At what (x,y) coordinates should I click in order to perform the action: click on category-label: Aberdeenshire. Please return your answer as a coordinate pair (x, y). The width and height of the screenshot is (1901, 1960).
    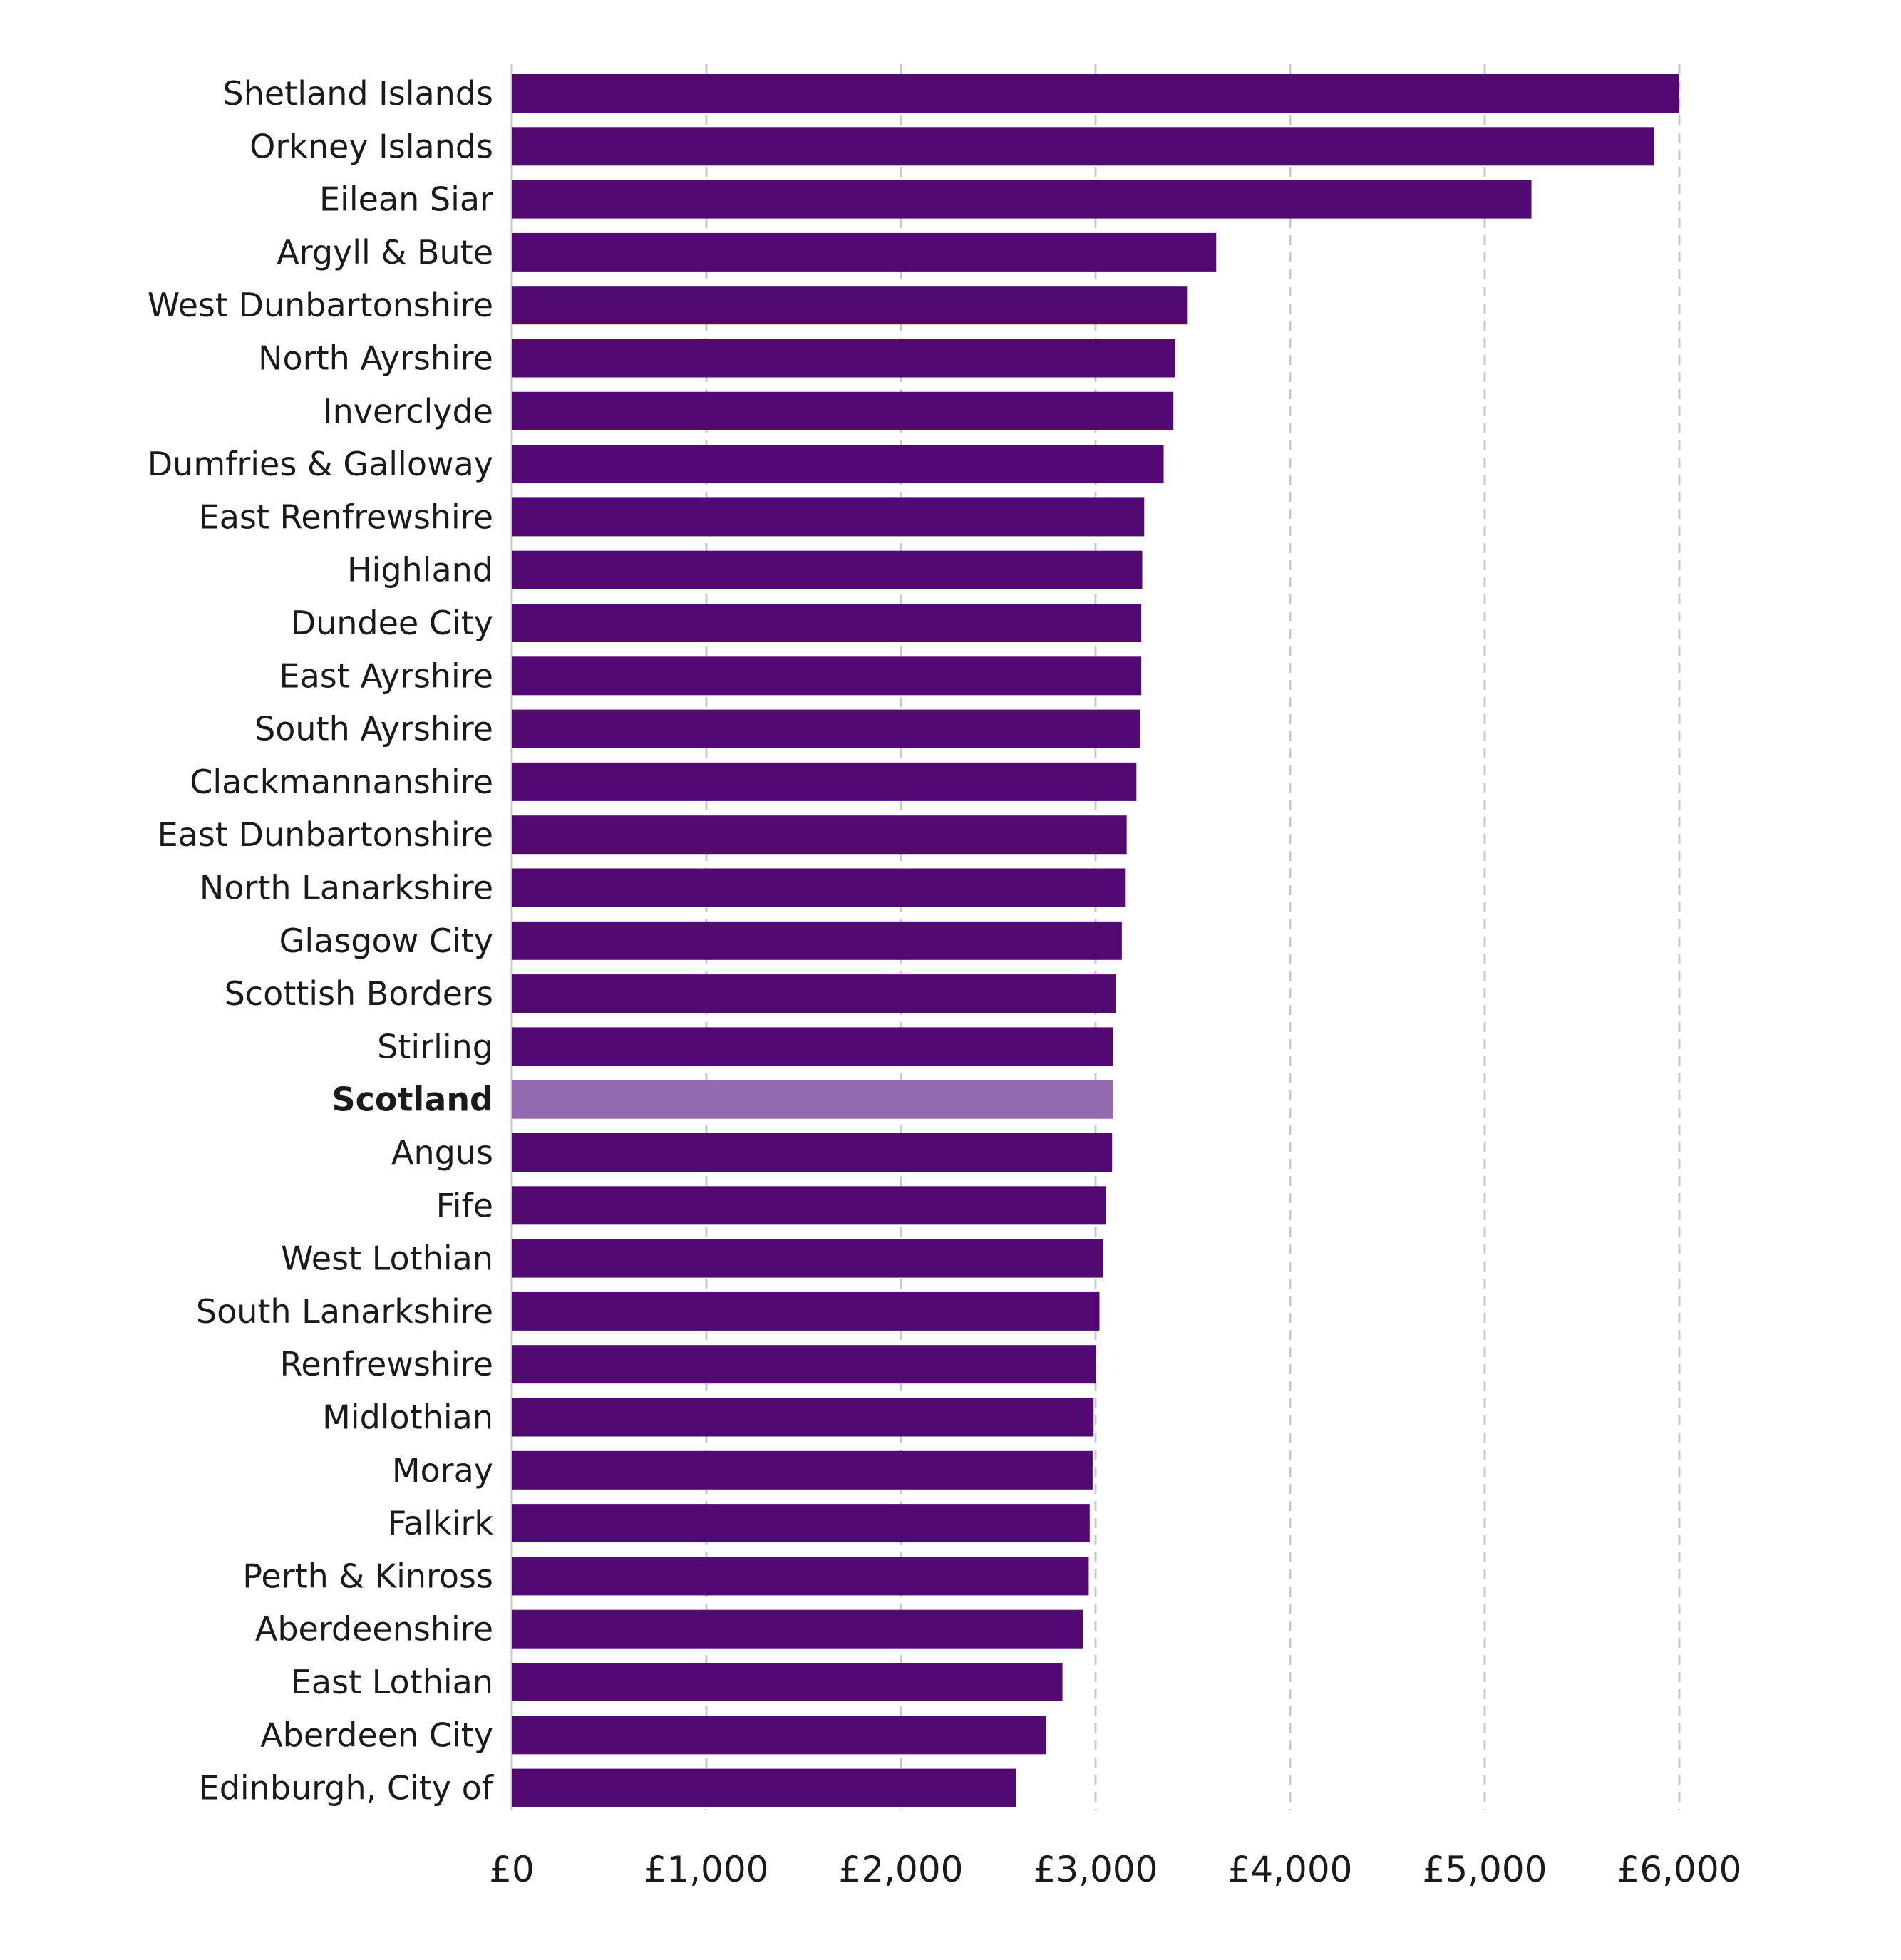
    Looking at the image, I should click on (374, 1629).